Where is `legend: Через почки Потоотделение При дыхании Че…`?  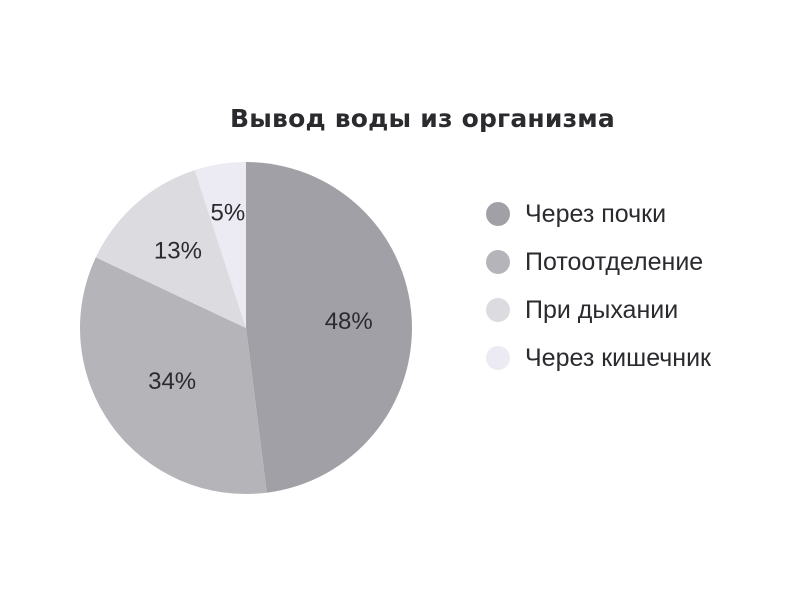 legend: Через почки Потоотделение При дыхании Че… is located at coordinates (598, 286).